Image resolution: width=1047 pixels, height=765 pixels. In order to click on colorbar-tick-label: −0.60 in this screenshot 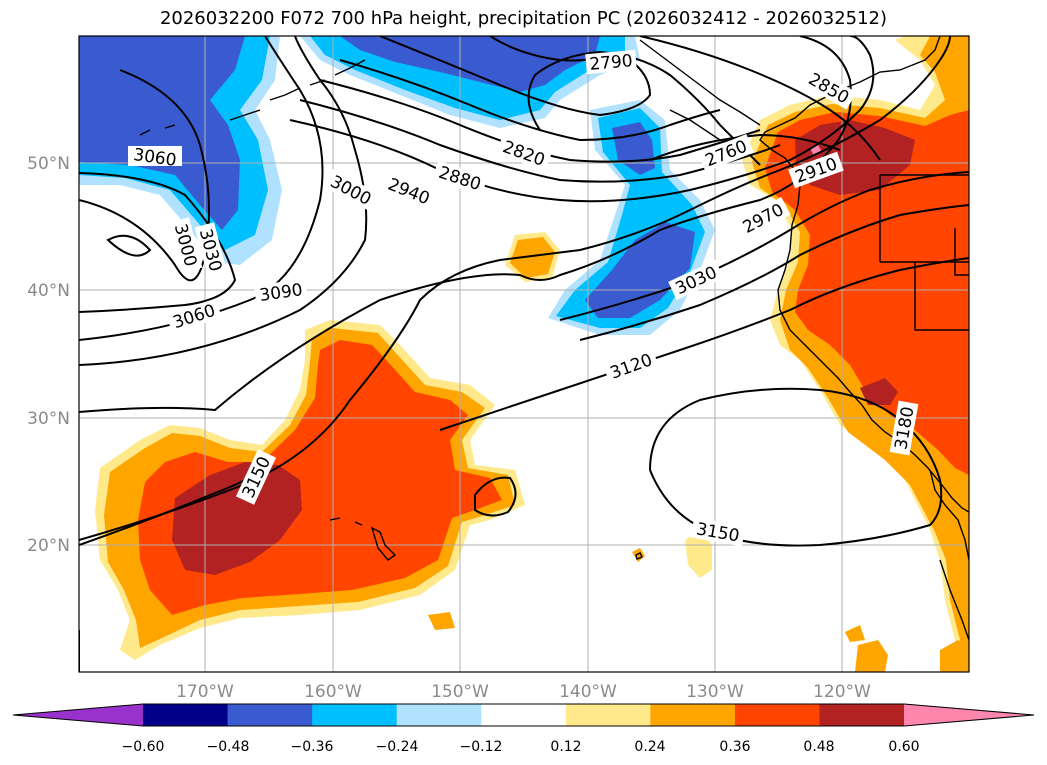, I will do `click(143, 747)`.